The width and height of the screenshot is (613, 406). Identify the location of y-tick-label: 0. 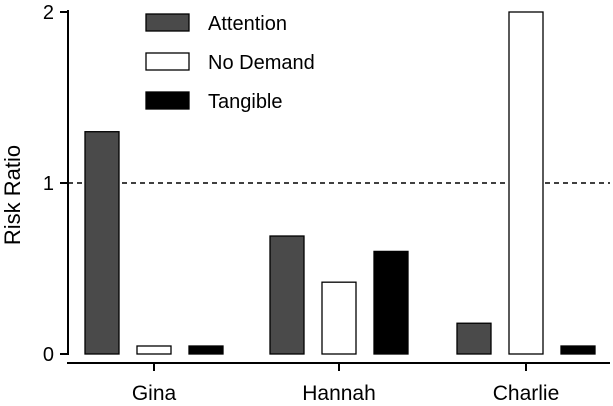
(48, 355).